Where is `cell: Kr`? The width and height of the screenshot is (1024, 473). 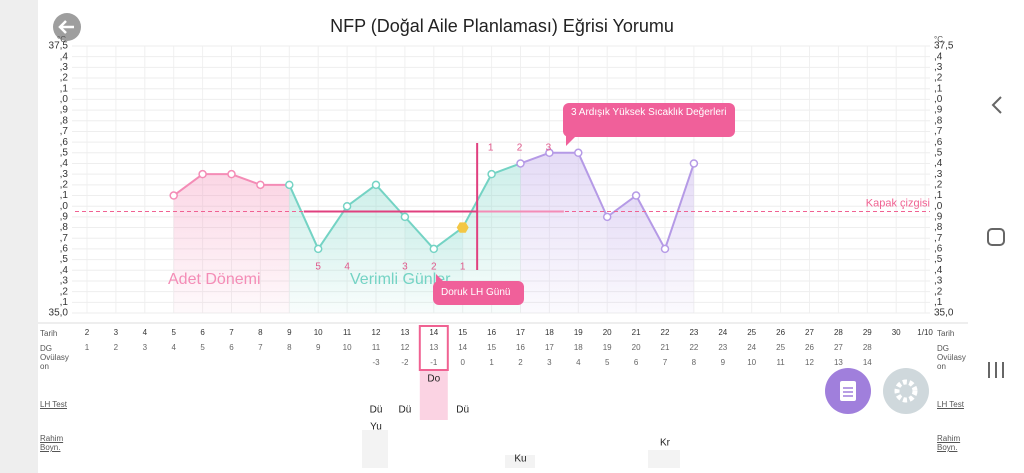
cell: Kr is located at coordinates (665, 443).